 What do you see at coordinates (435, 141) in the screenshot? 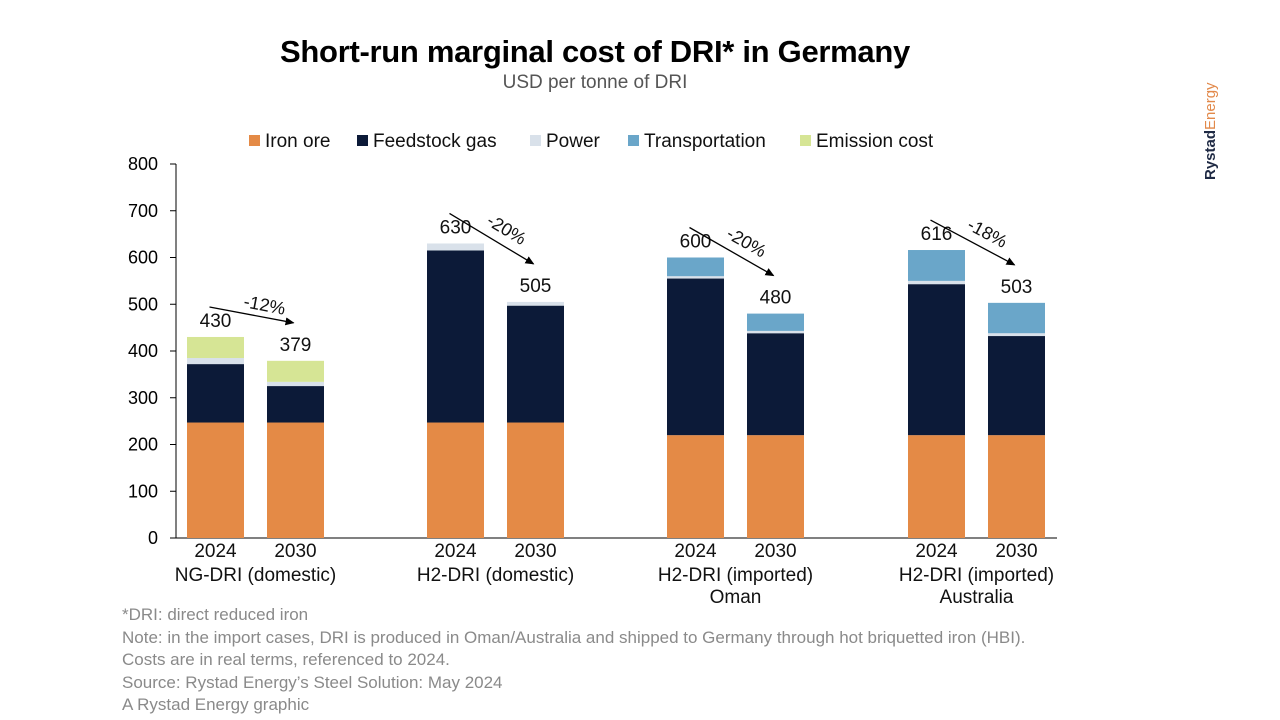
I see `legend-label: Feedstock gas` at bounding box center [435, 141].